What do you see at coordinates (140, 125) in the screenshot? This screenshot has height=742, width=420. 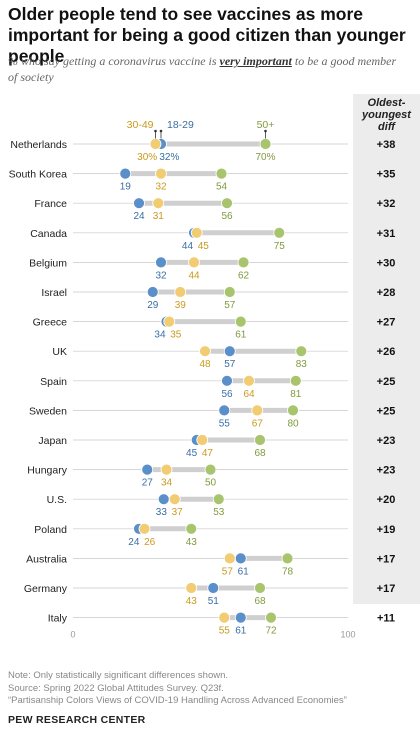 I see `legend-30-49: 30-49` at bounding box center [140, 125].